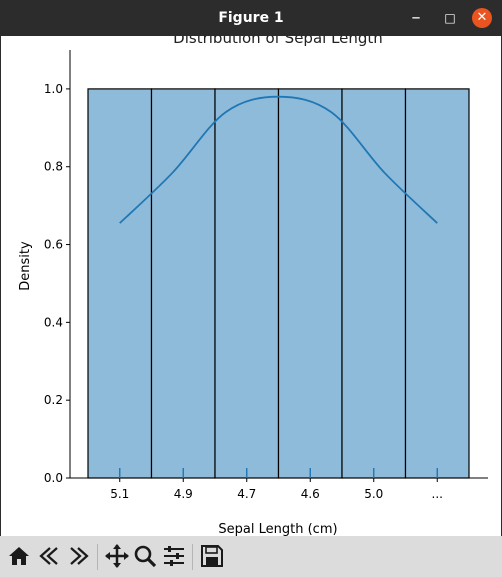 This screenshot has width=502, height=577. I want to click on pan-icon, so click(117, 556).